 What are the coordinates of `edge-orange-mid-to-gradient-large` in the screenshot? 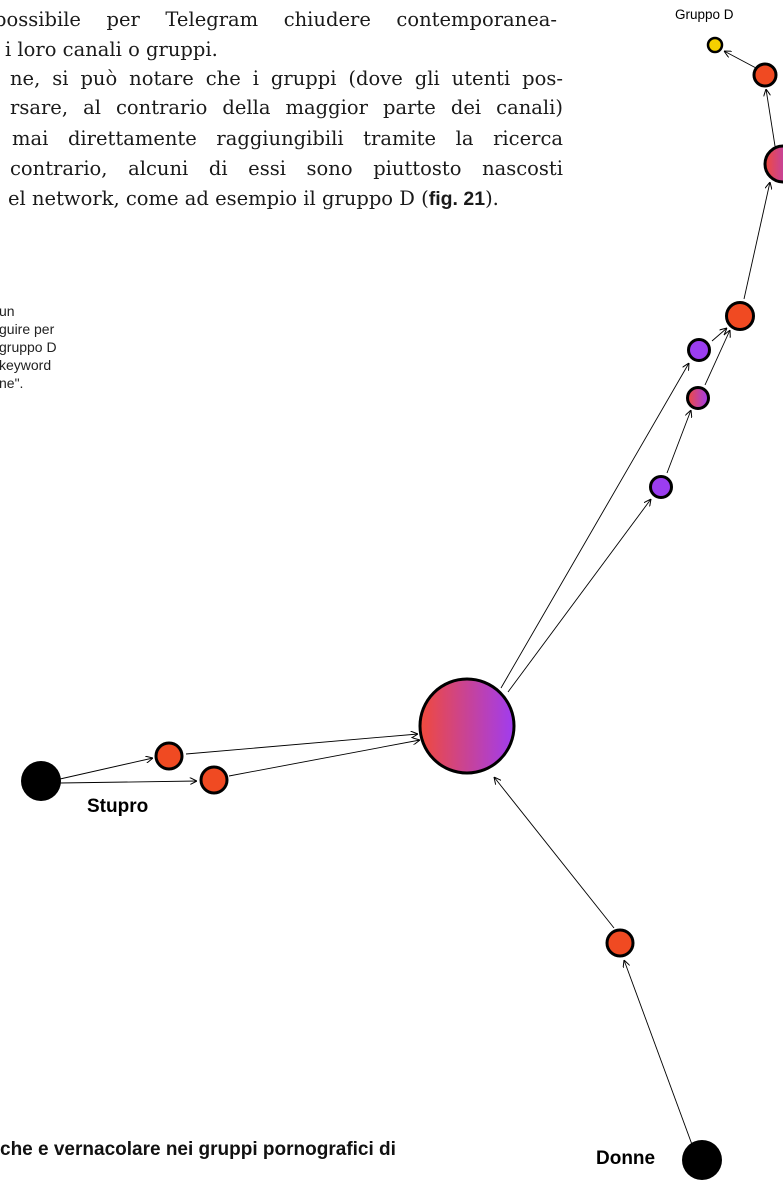 It's located at (756, 241).